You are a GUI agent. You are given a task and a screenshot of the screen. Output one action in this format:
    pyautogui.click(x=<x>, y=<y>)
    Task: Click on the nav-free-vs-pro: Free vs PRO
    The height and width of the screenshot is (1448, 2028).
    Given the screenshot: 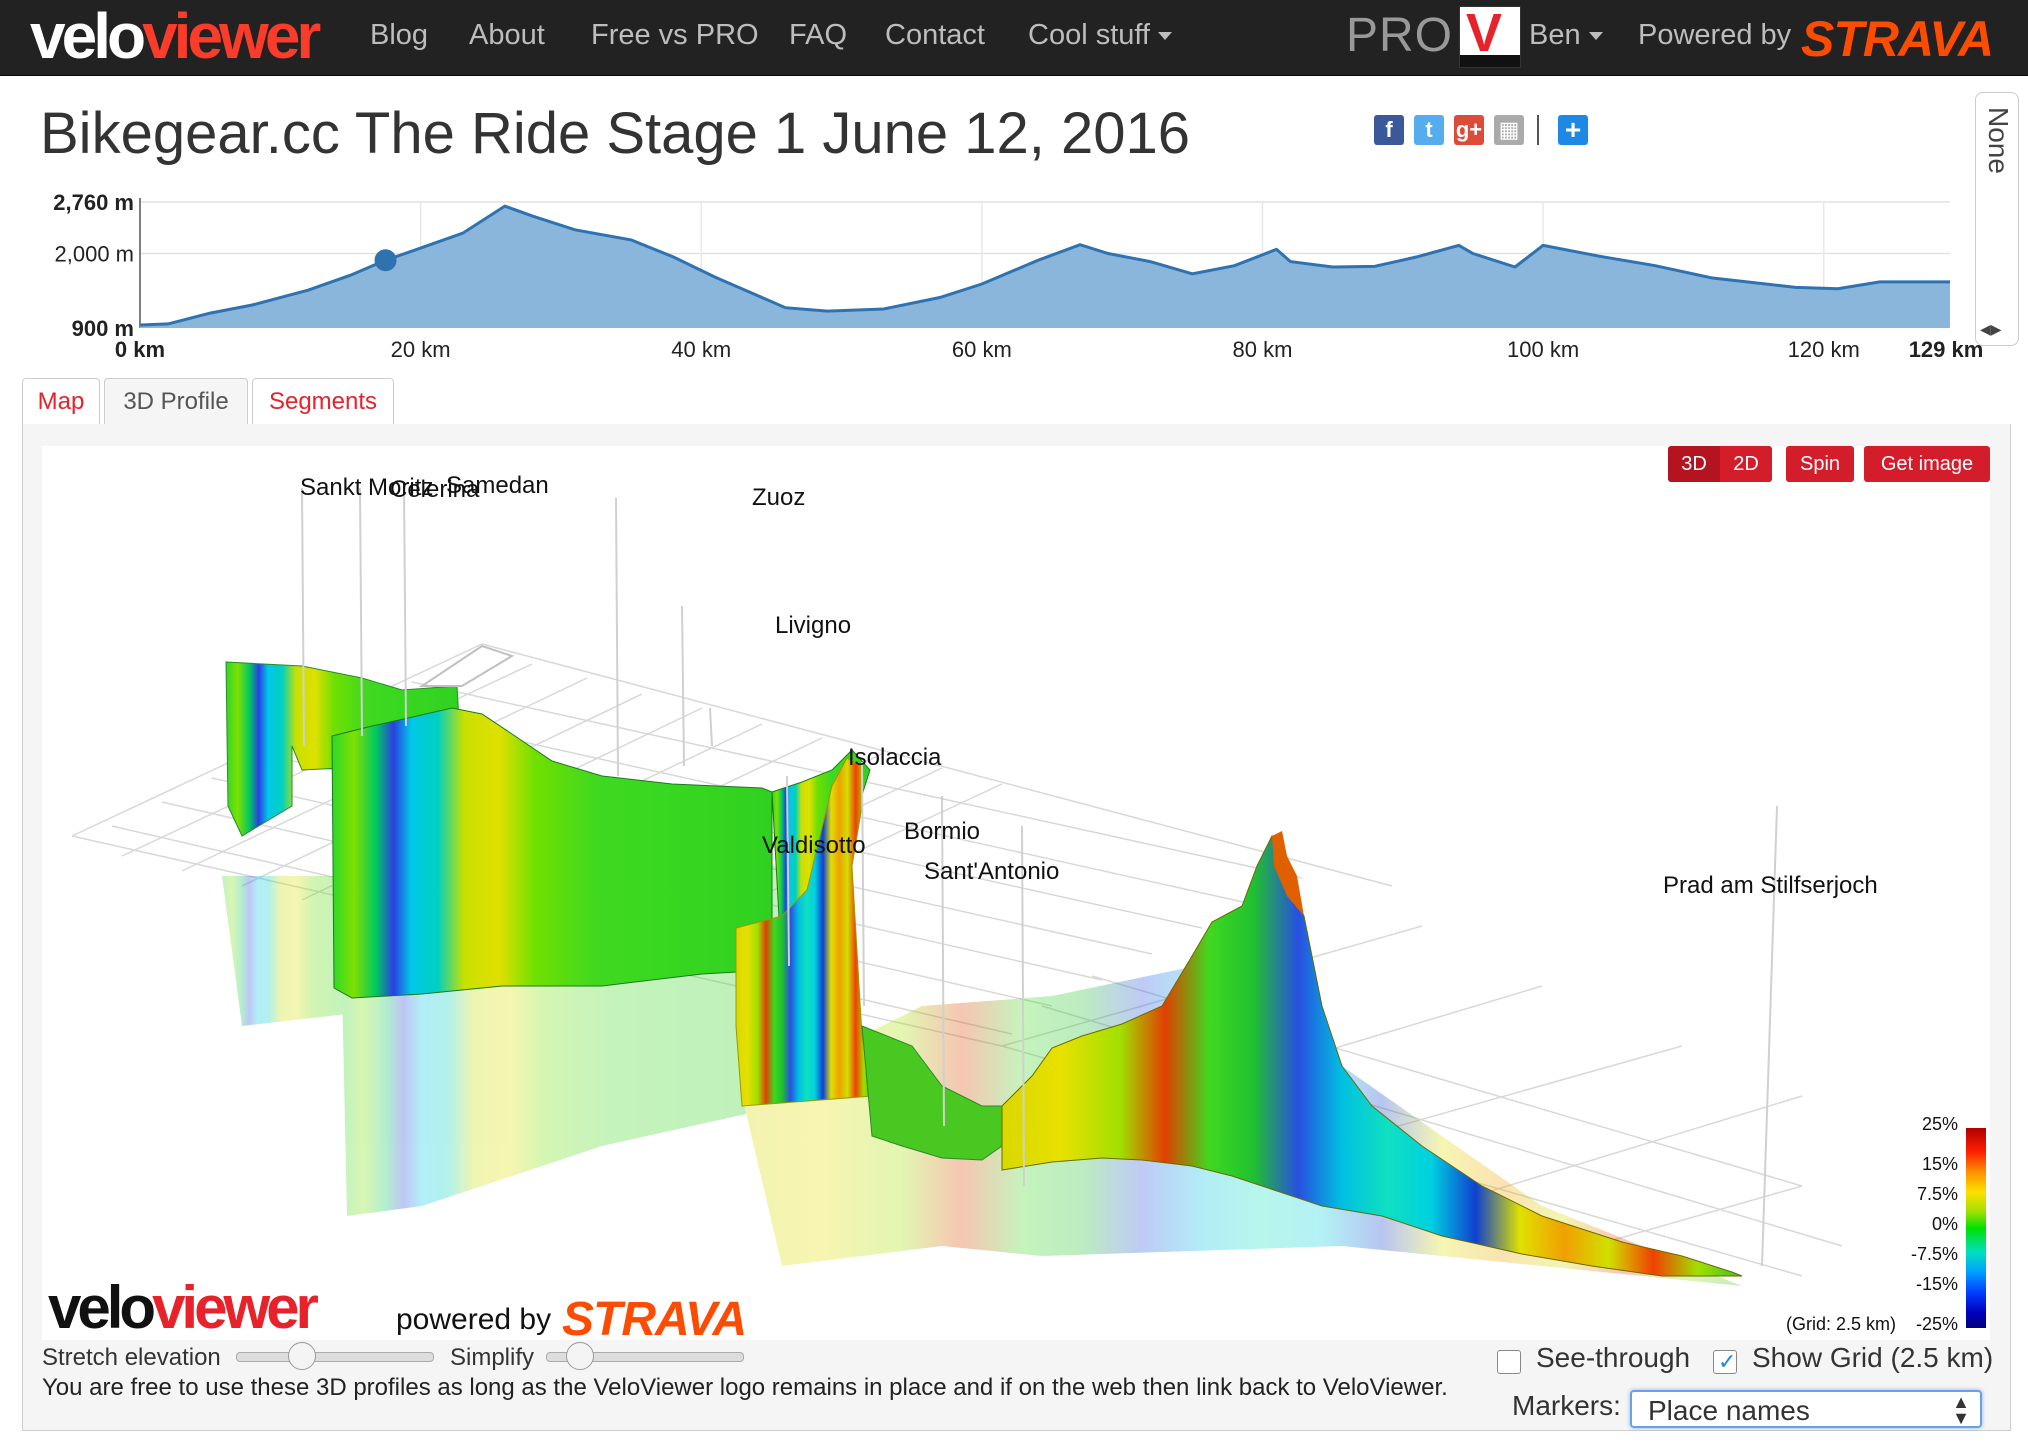 What is the action you would take?
    pyautogui.click(x=675, y=35)
    